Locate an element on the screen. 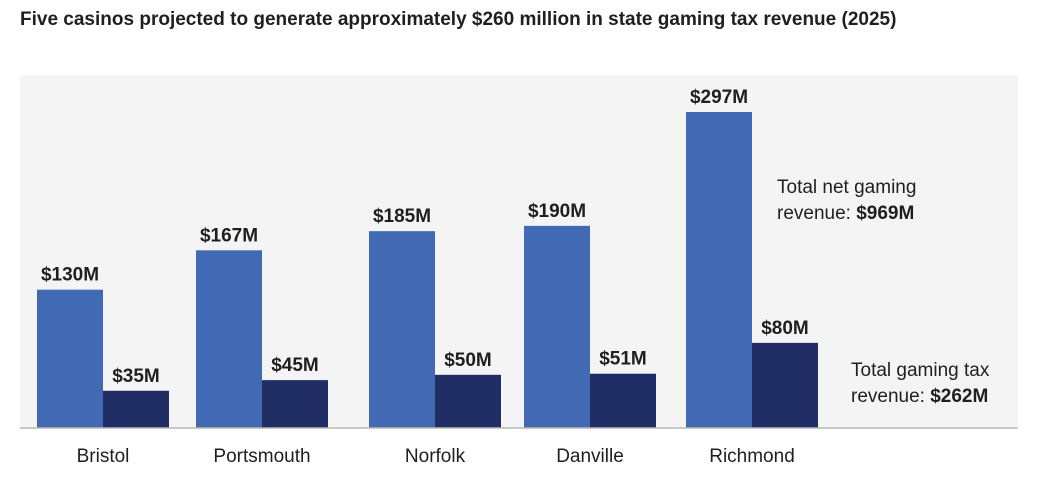 This screenshot has width=1038, height=478. tax-revenue-prefix: revenue: is located at coordinates (891, 396).